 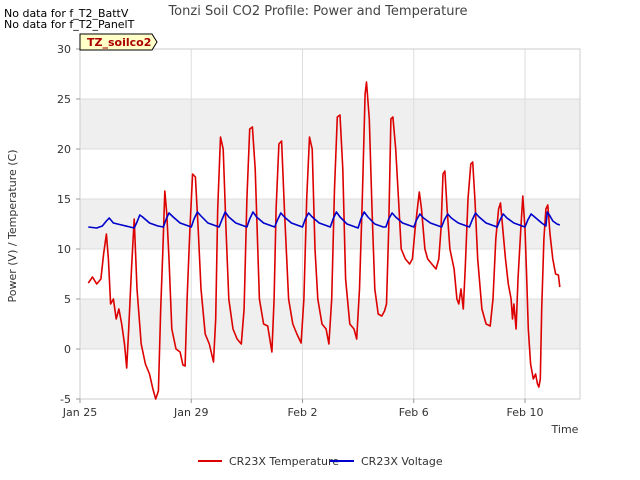 I want to click on badge-box, so click(x=118, y=42).